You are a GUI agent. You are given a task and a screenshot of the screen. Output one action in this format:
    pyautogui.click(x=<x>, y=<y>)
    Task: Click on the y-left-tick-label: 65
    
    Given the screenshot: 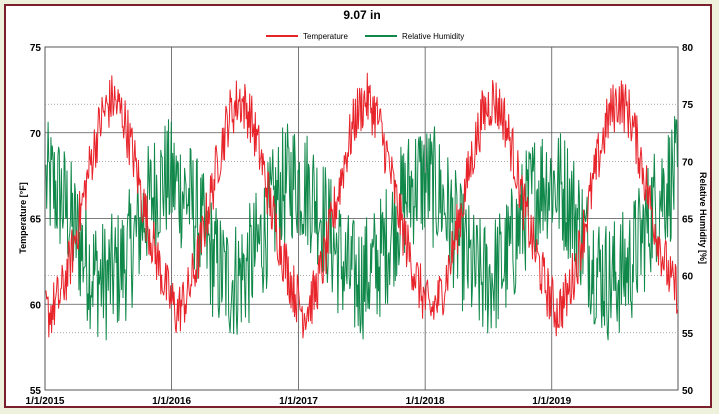 What is the action you would take?
    pyautogui.click(x=36, y=220)
    